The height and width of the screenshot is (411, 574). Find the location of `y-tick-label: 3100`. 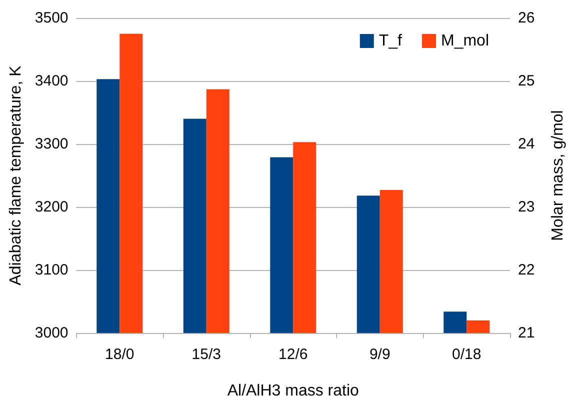

y-tick-label: 3100 is located at coordinates (51, 270).